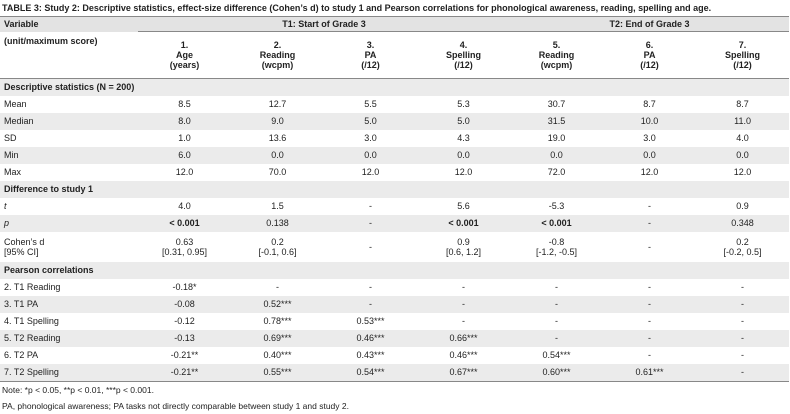  I want to click on row-label: Mean, so click(15, 104).